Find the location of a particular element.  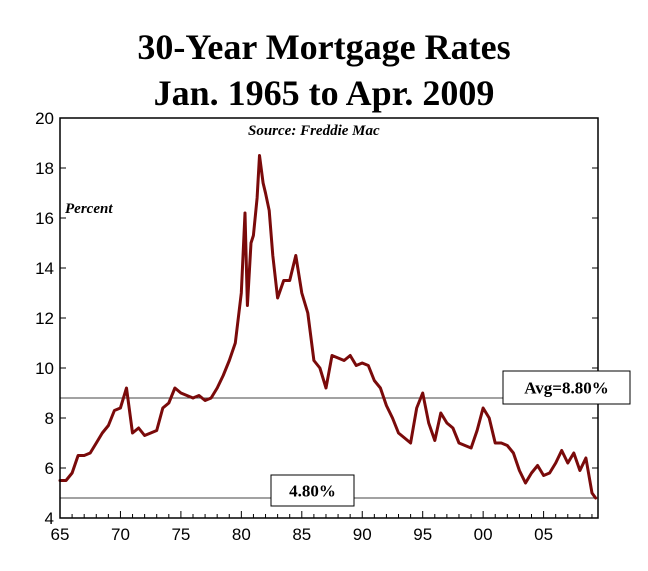

reference-label-1: Avg=8.80% is located at coordinates (566, 388).